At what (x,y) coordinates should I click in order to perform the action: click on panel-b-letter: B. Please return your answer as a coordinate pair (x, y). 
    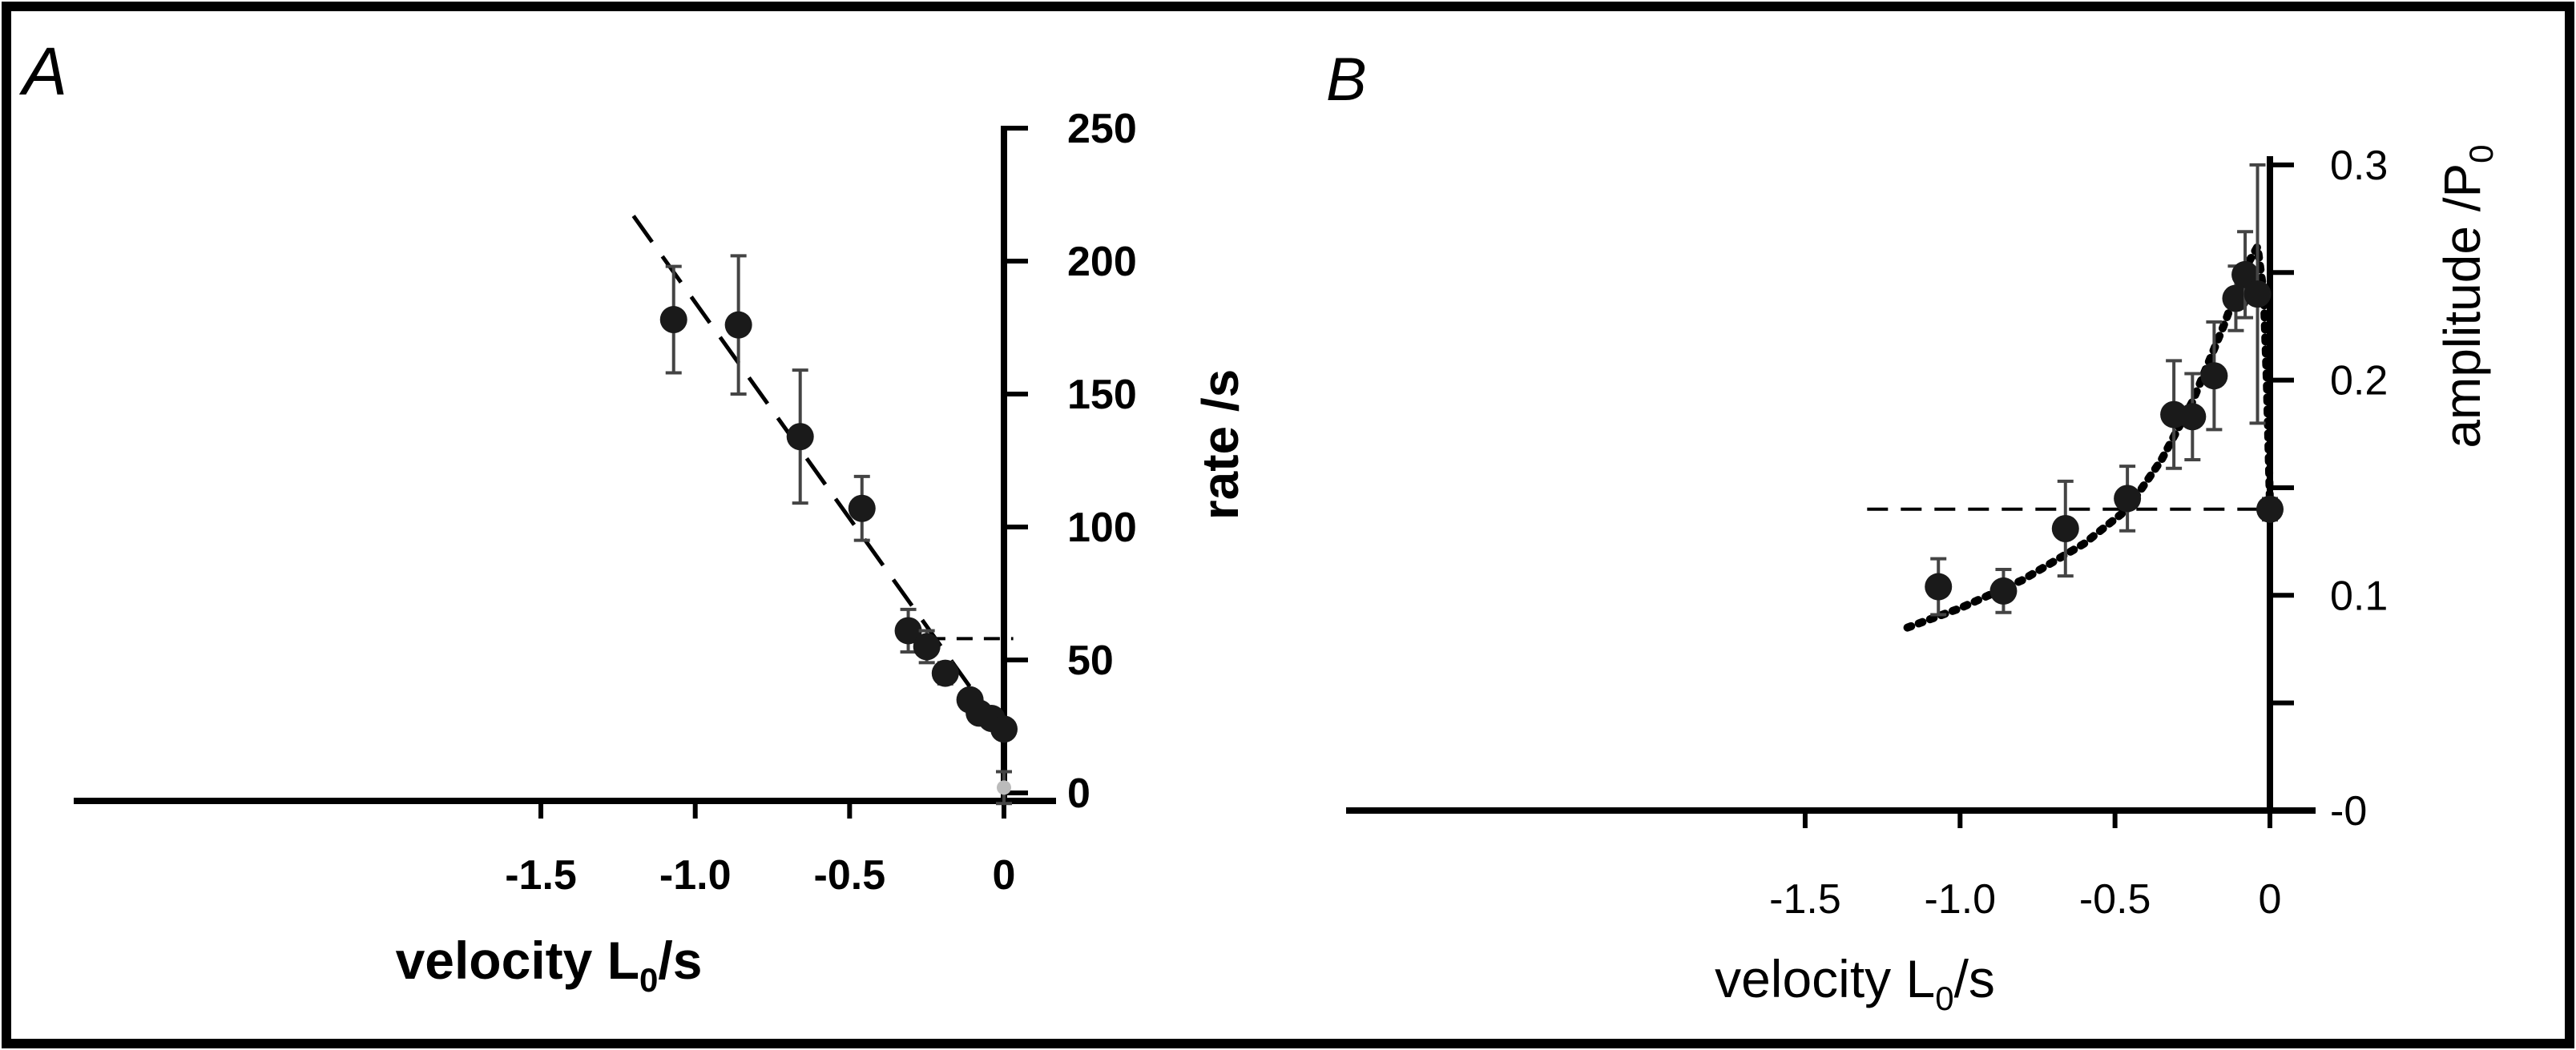
    Looking at the image, I should click on (1346, 80).